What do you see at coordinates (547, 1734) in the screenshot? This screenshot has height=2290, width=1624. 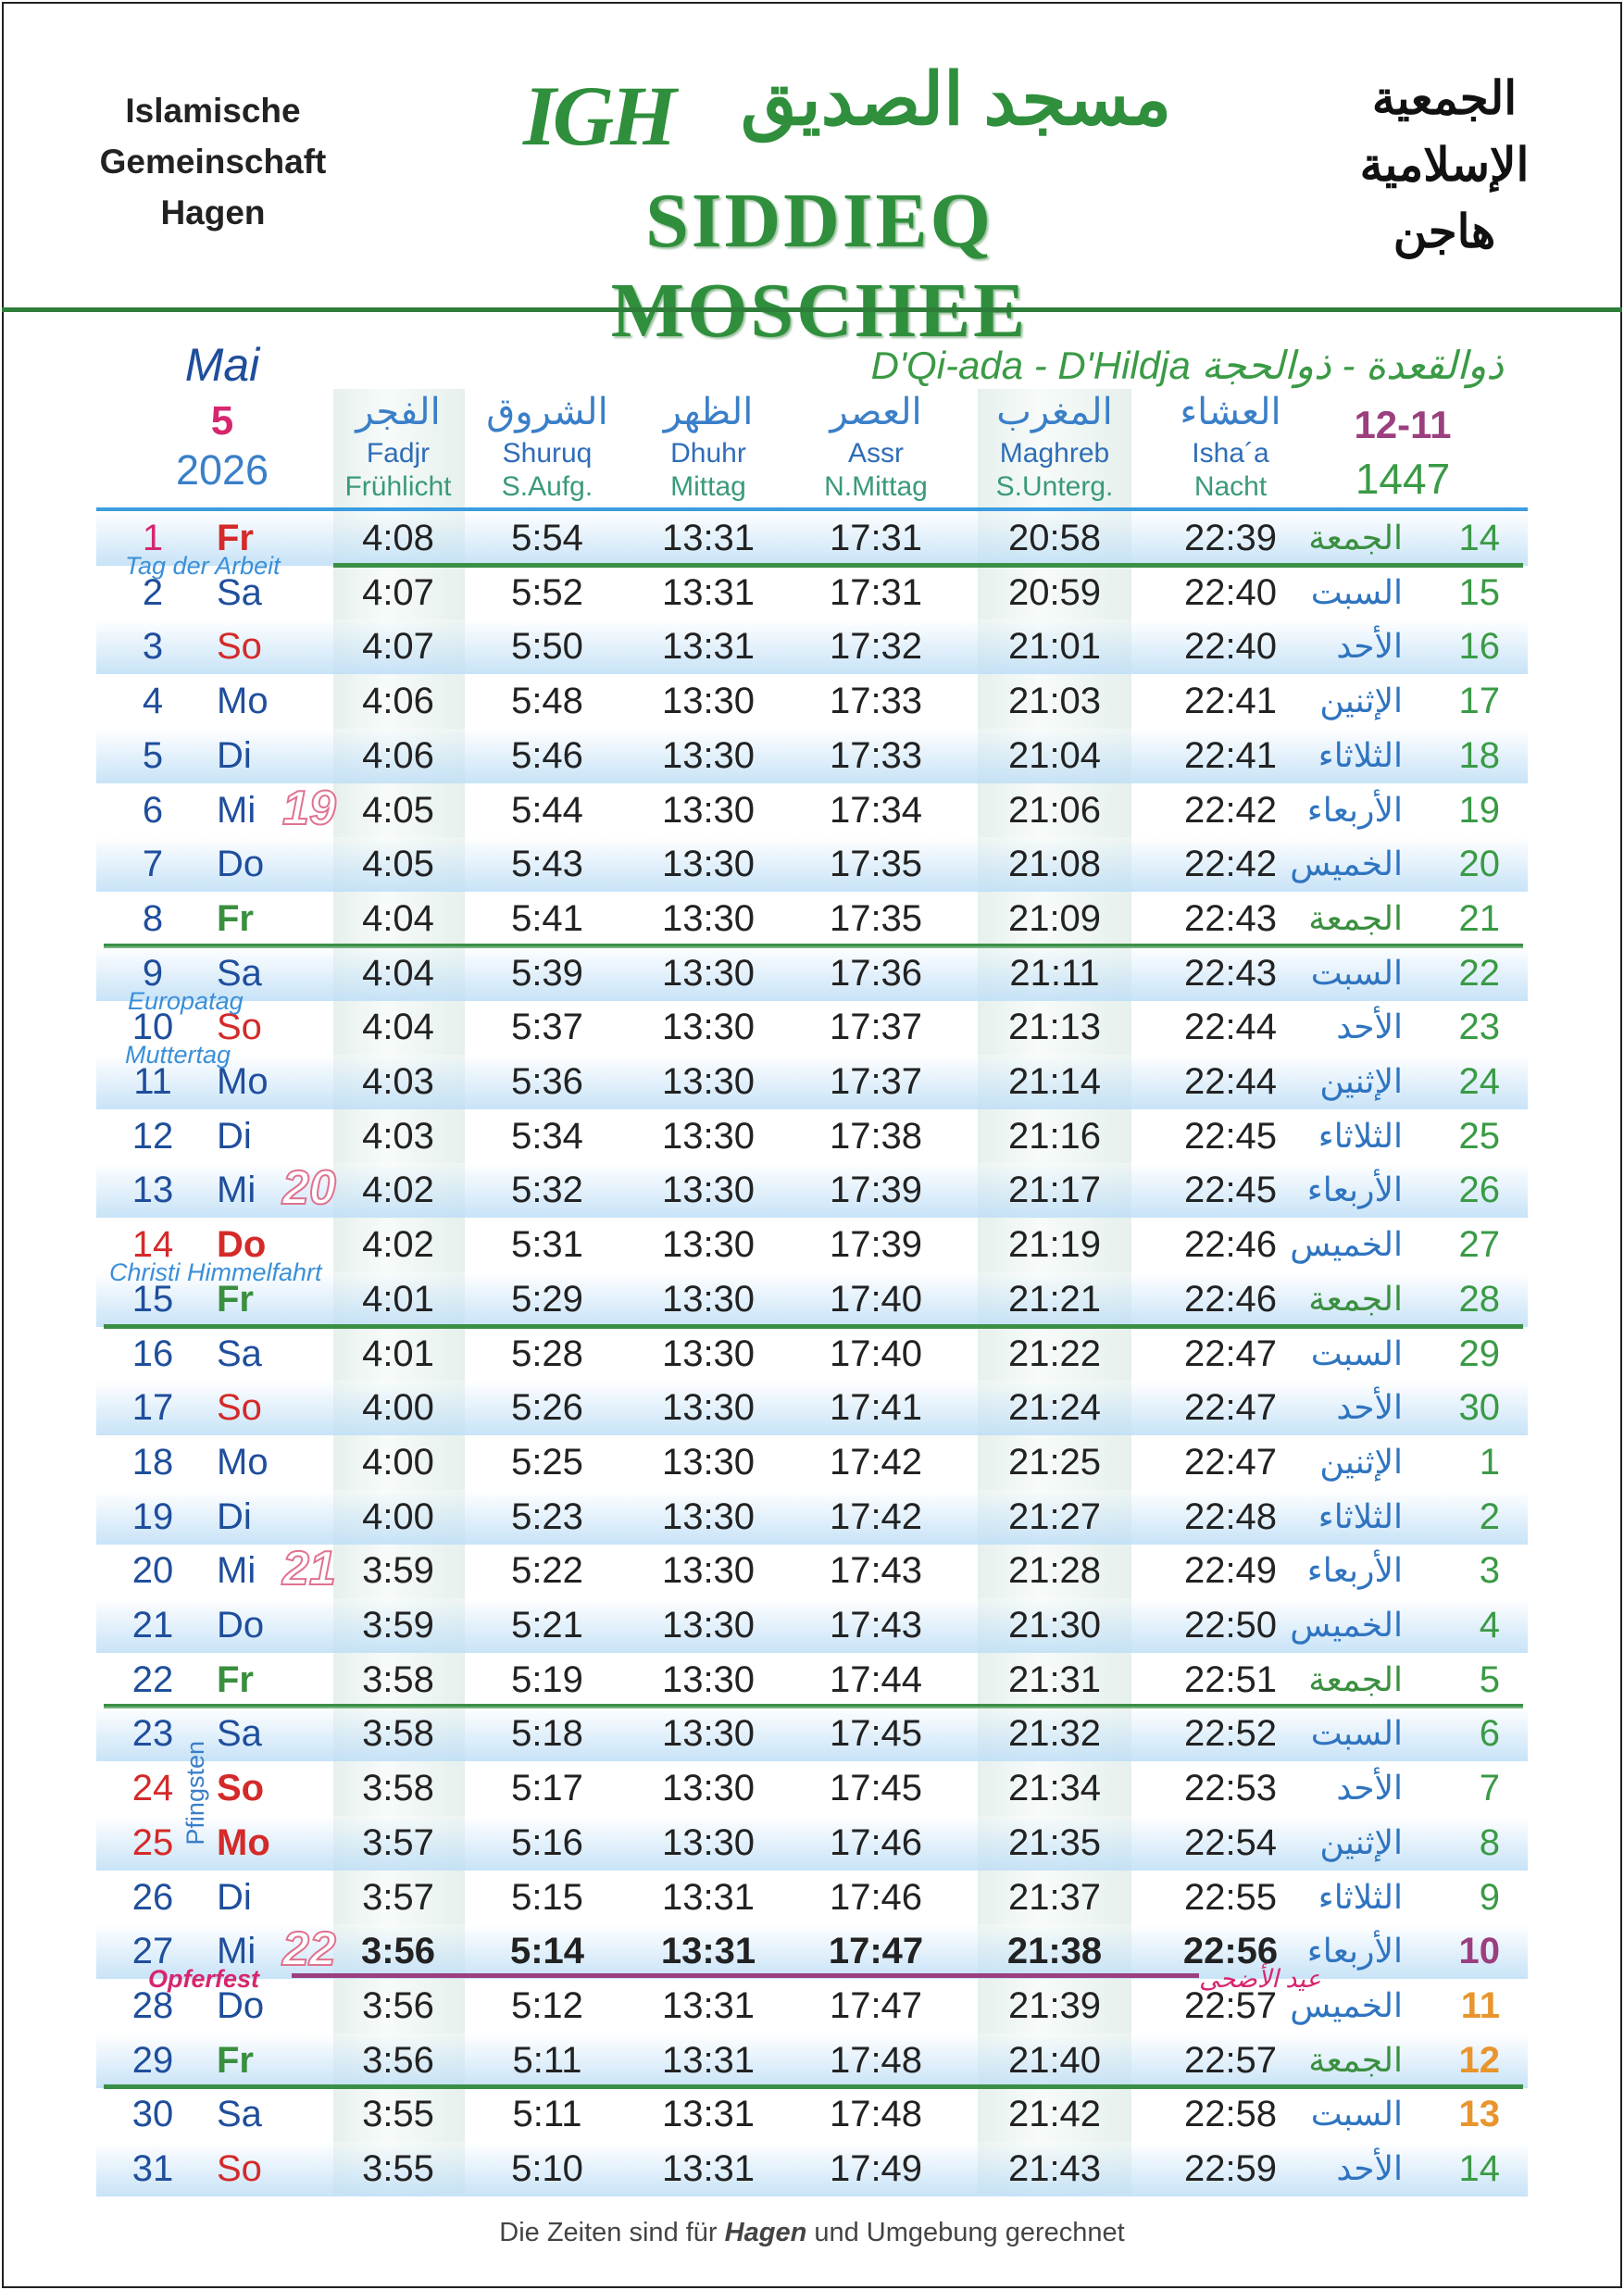 I see `time-shuruq: 5:18` at bounding box center [547, 1734].